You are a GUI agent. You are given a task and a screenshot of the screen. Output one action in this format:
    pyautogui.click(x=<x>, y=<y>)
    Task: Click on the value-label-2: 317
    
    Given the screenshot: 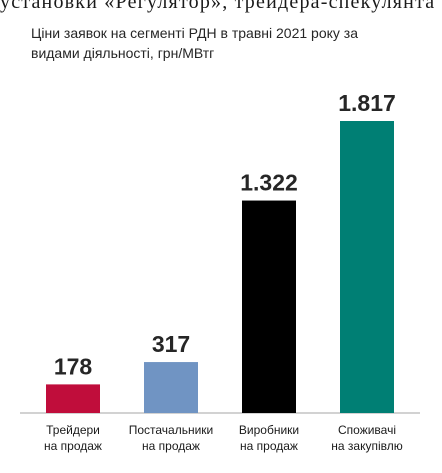 What is the action you would take?
    pyautogui.click(x=171, y=344)
    